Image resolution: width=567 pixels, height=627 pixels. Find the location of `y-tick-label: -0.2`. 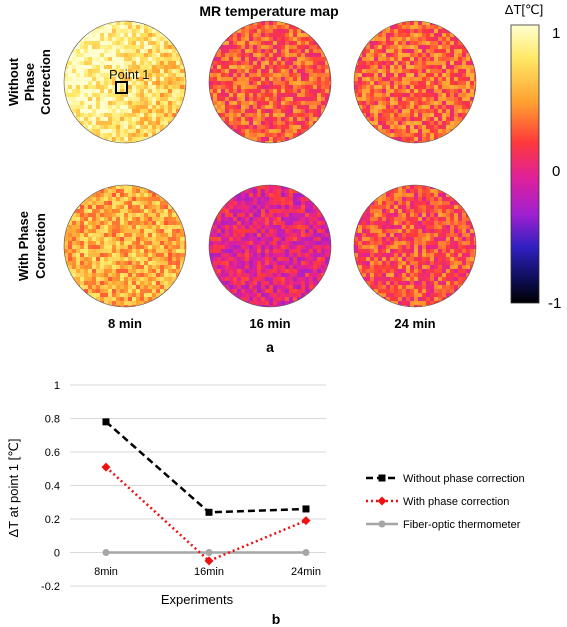

y-tick-label: -0.2 is located at coordinates (50, 587).